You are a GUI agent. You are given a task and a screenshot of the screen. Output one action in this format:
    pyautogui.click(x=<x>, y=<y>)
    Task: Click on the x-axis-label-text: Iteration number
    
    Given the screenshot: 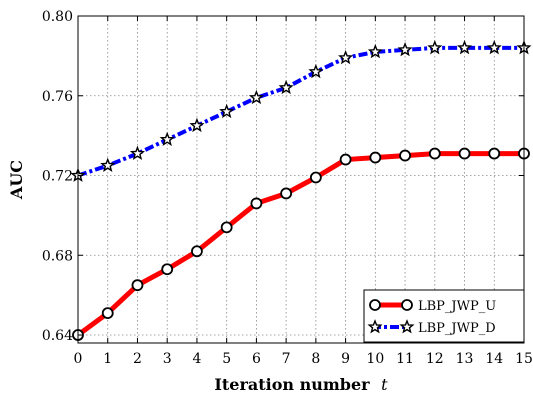 What is the action you would take?
    pyautogui.click(x=292, y=384)
    